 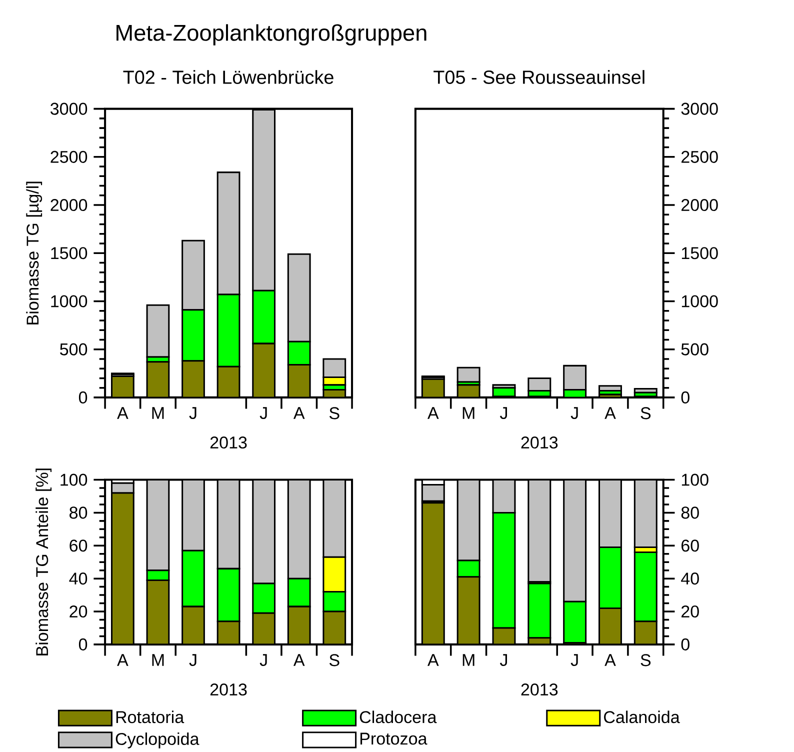 What do you see at coordinates (44, 562) in the screenshot?
I see `y-axis-title: Biomasse TG Anteile [%]` at bounding box center [44, 562].